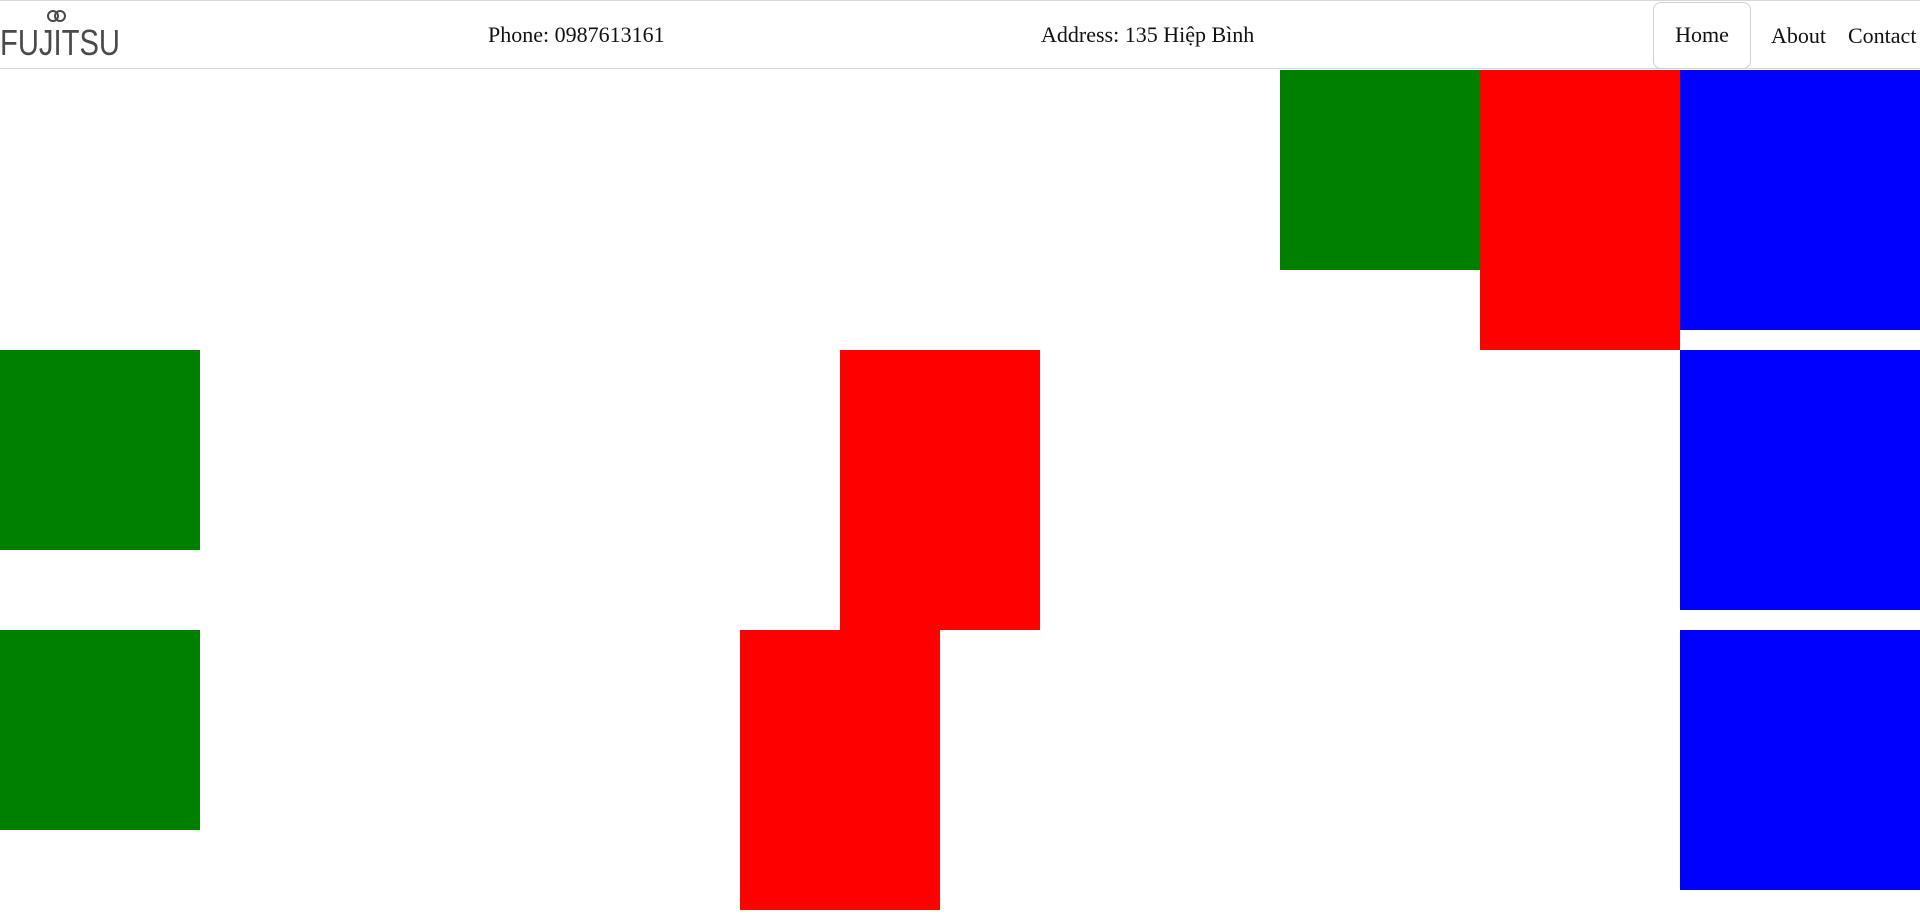  Describe the element at coordinates (576, 34) in the screenshot. I see `phone-text: Phone: 0987613161` at that location.